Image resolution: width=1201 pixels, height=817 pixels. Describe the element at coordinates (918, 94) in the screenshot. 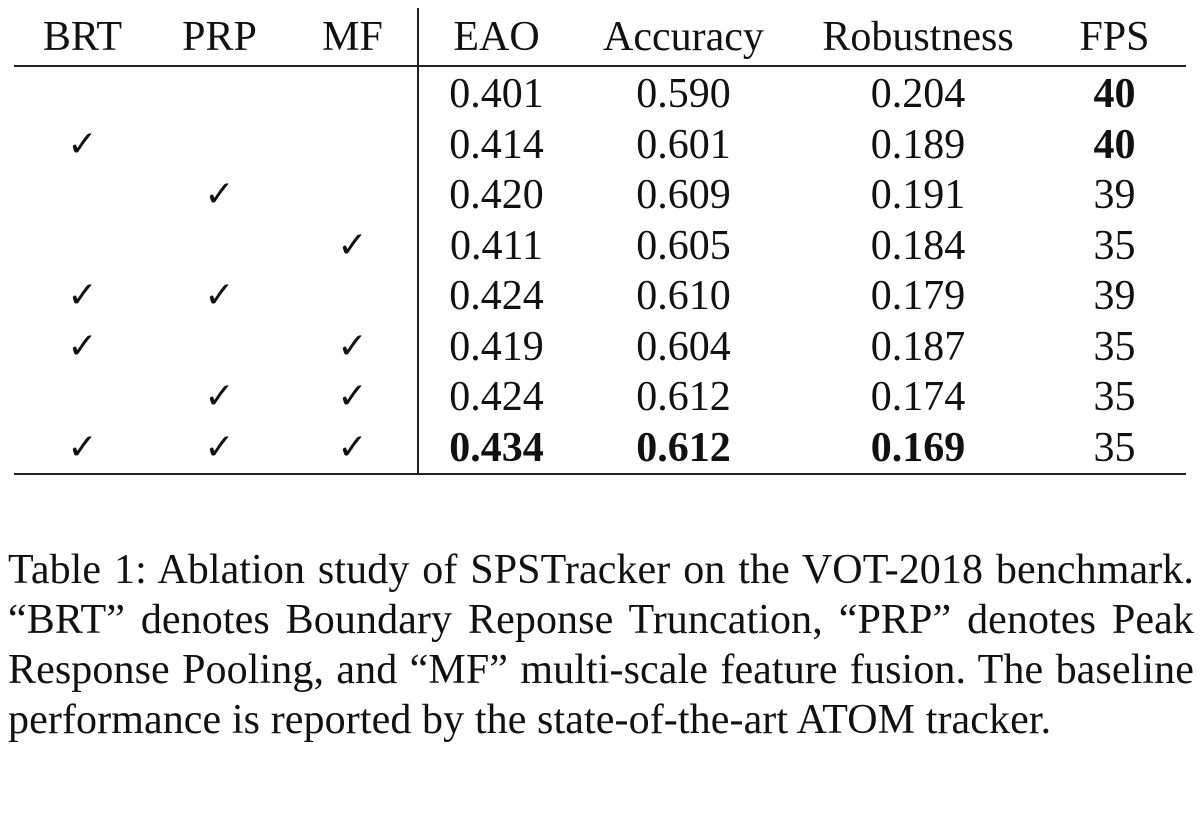

I see `robustness-cell: 0.204` at that location.